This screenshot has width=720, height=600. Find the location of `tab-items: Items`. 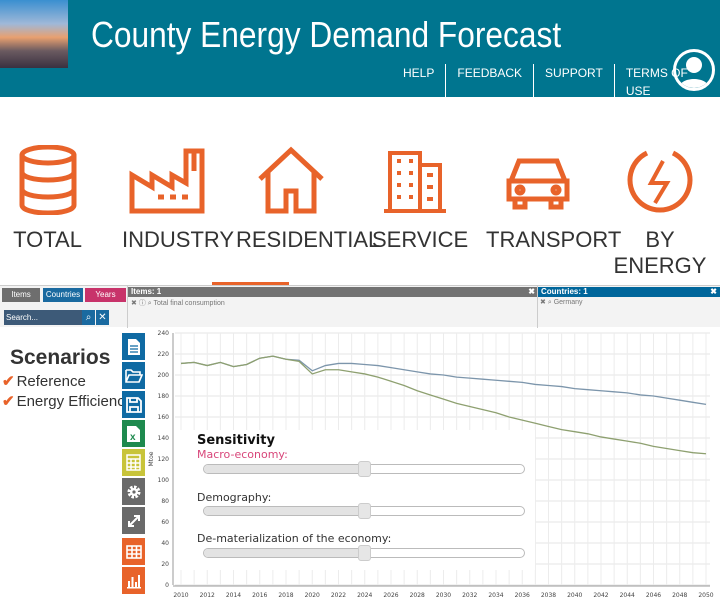

tab-items: Items is located at coordinates (21, 295).